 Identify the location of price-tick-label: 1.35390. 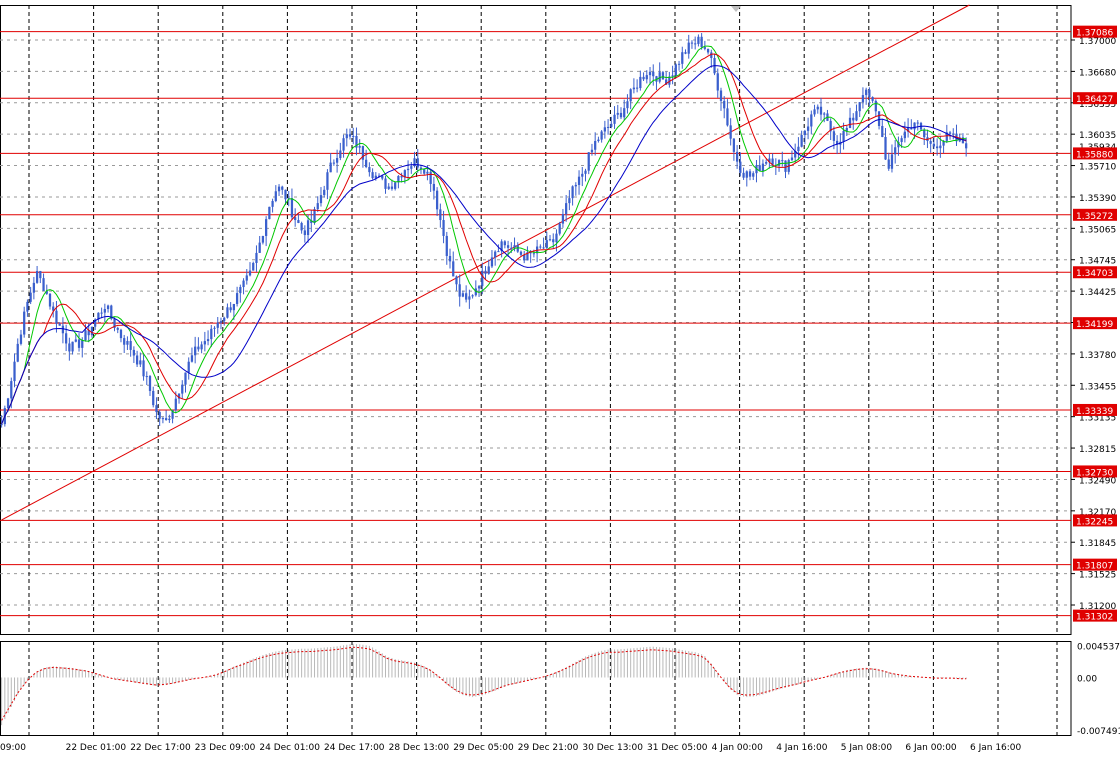
(1097, 199).